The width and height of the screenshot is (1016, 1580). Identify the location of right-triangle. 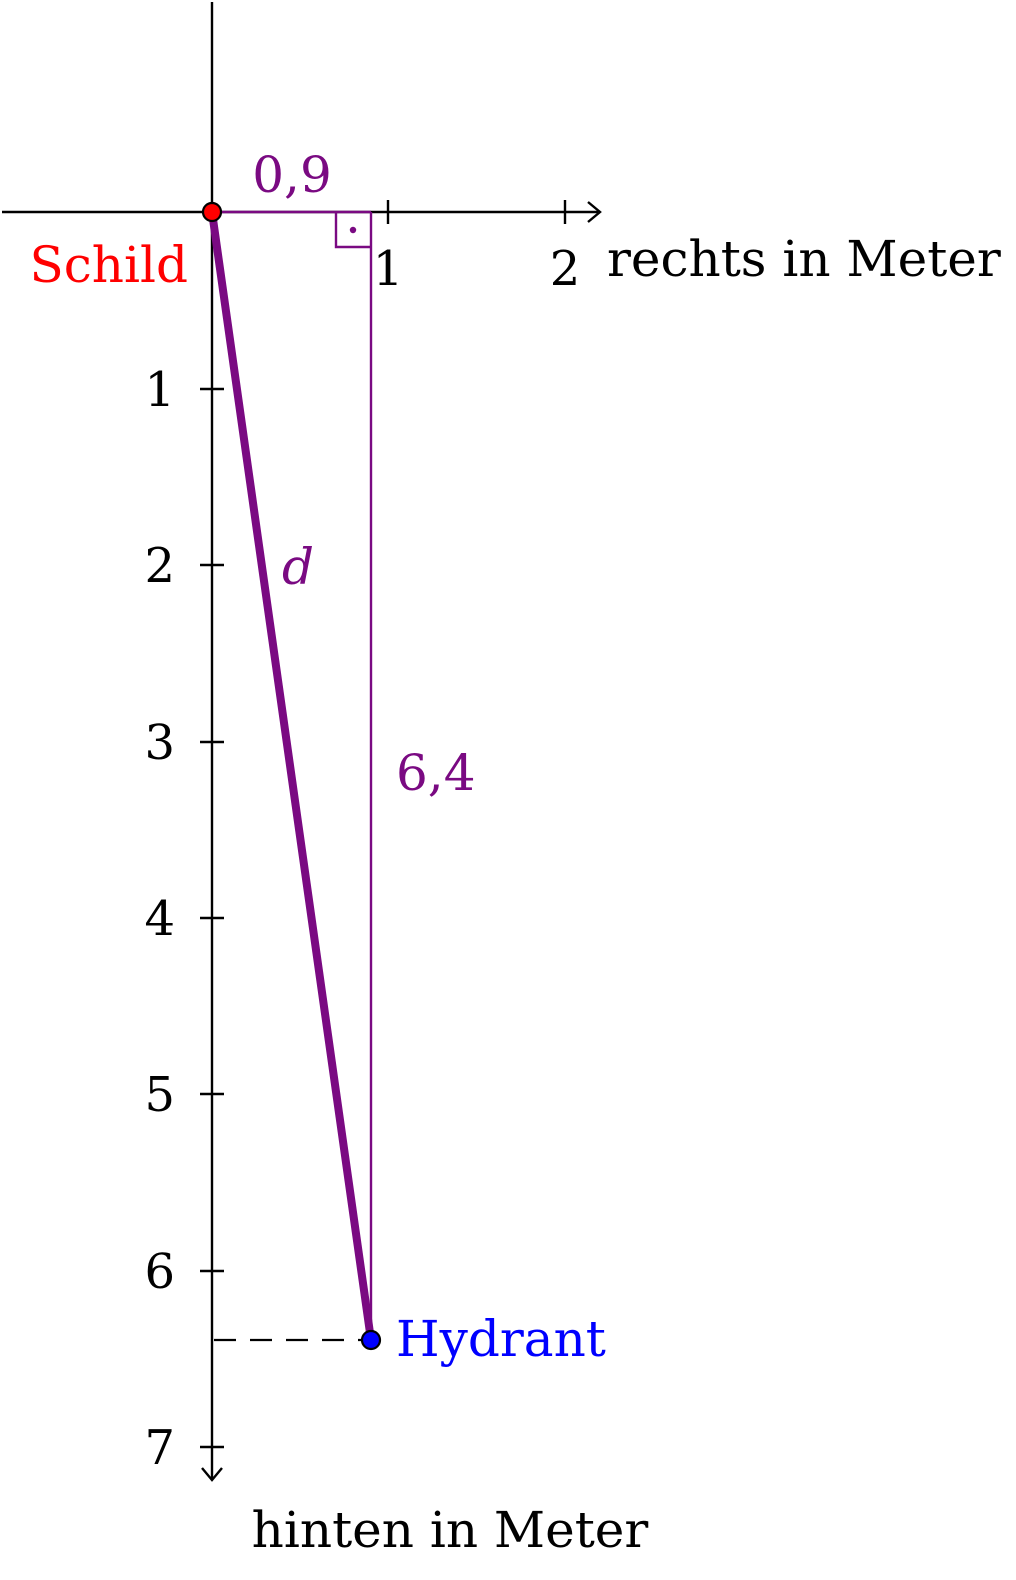
(291, 775).